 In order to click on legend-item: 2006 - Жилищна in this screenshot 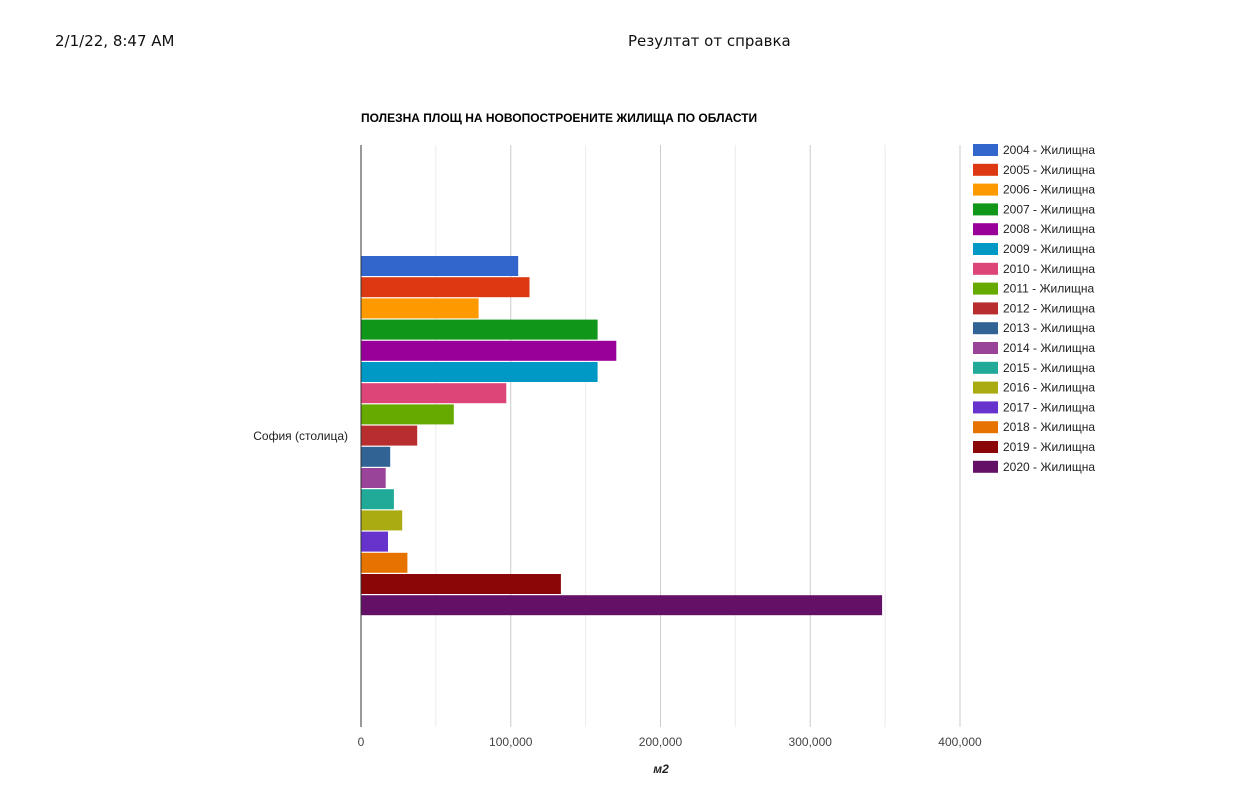, I will do `click(1034, 190)`.